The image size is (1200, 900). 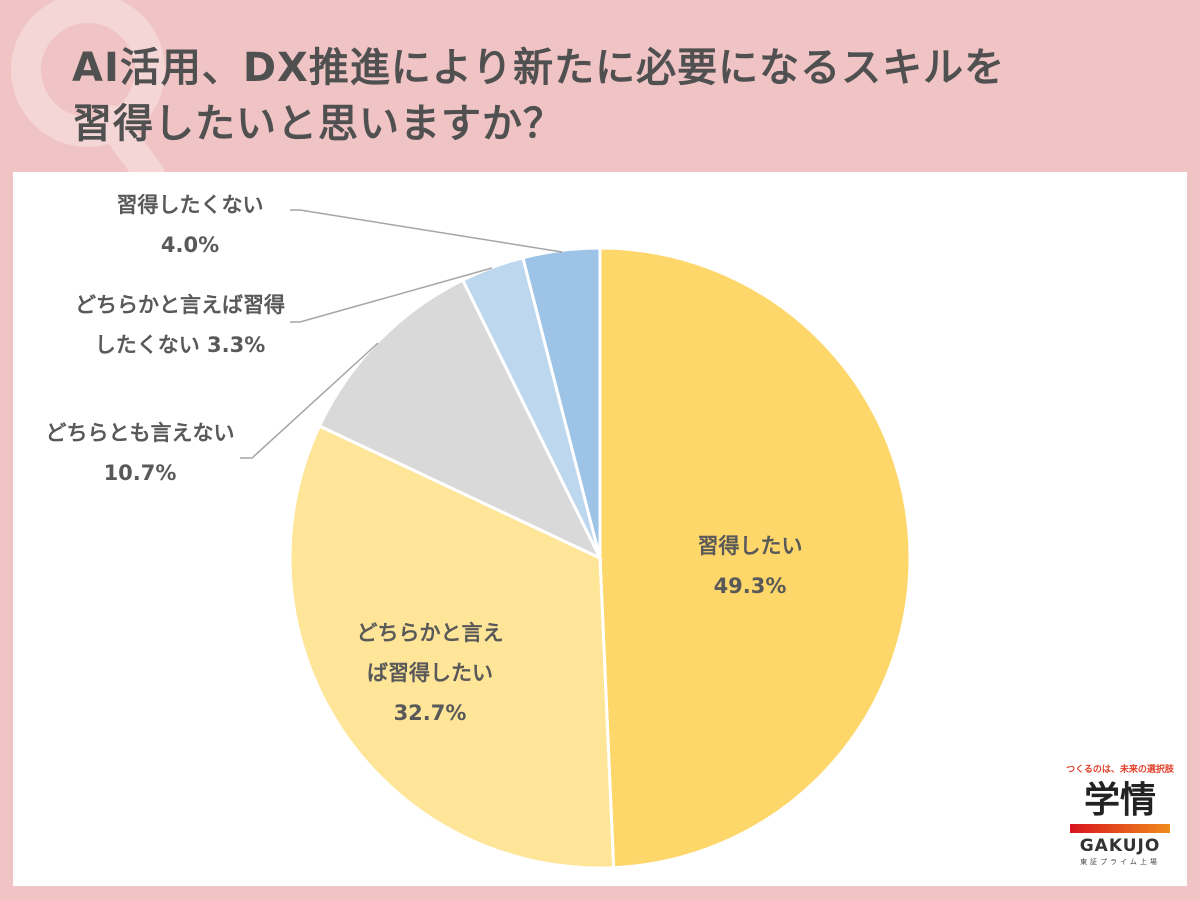 I want to click on data-label-2-0: どちらとも言えない, so click(x=140, y=433).